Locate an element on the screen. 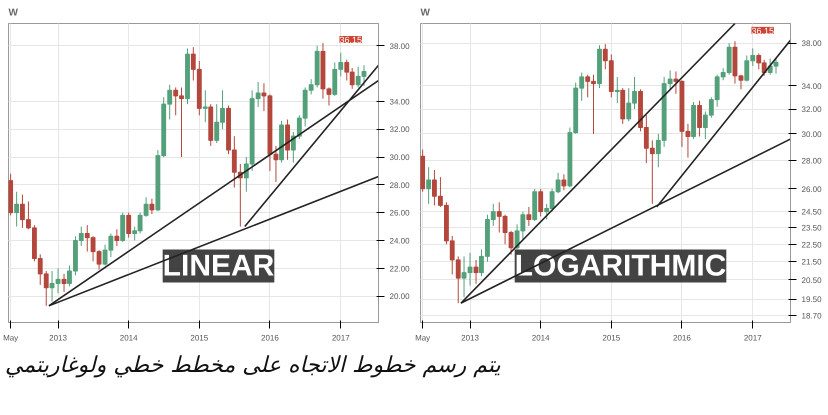  text: يتم رسم خطوط الاتجاه على مخطط خطي ولوغاريتمي is located at coordinates (253, 366).